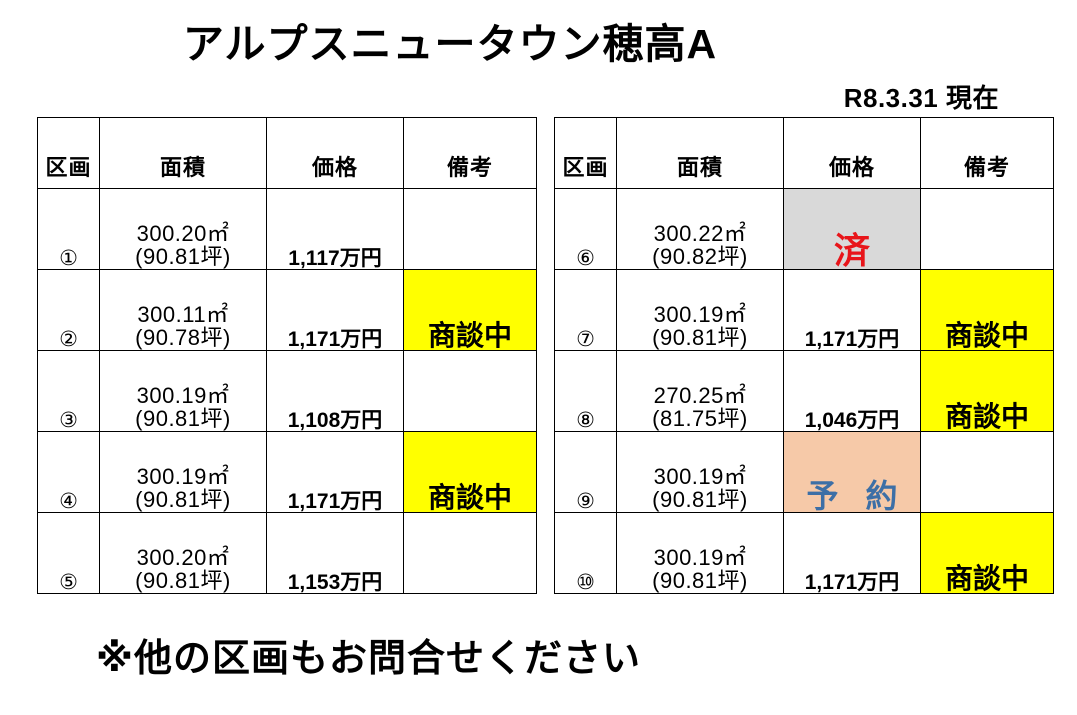 The height and width of the screenshot is (715, 1077). What do you see at coordinates (335, 391) in the screenshot?
I see `cell-price: 1,108万円` at bounding box center [335, 391].